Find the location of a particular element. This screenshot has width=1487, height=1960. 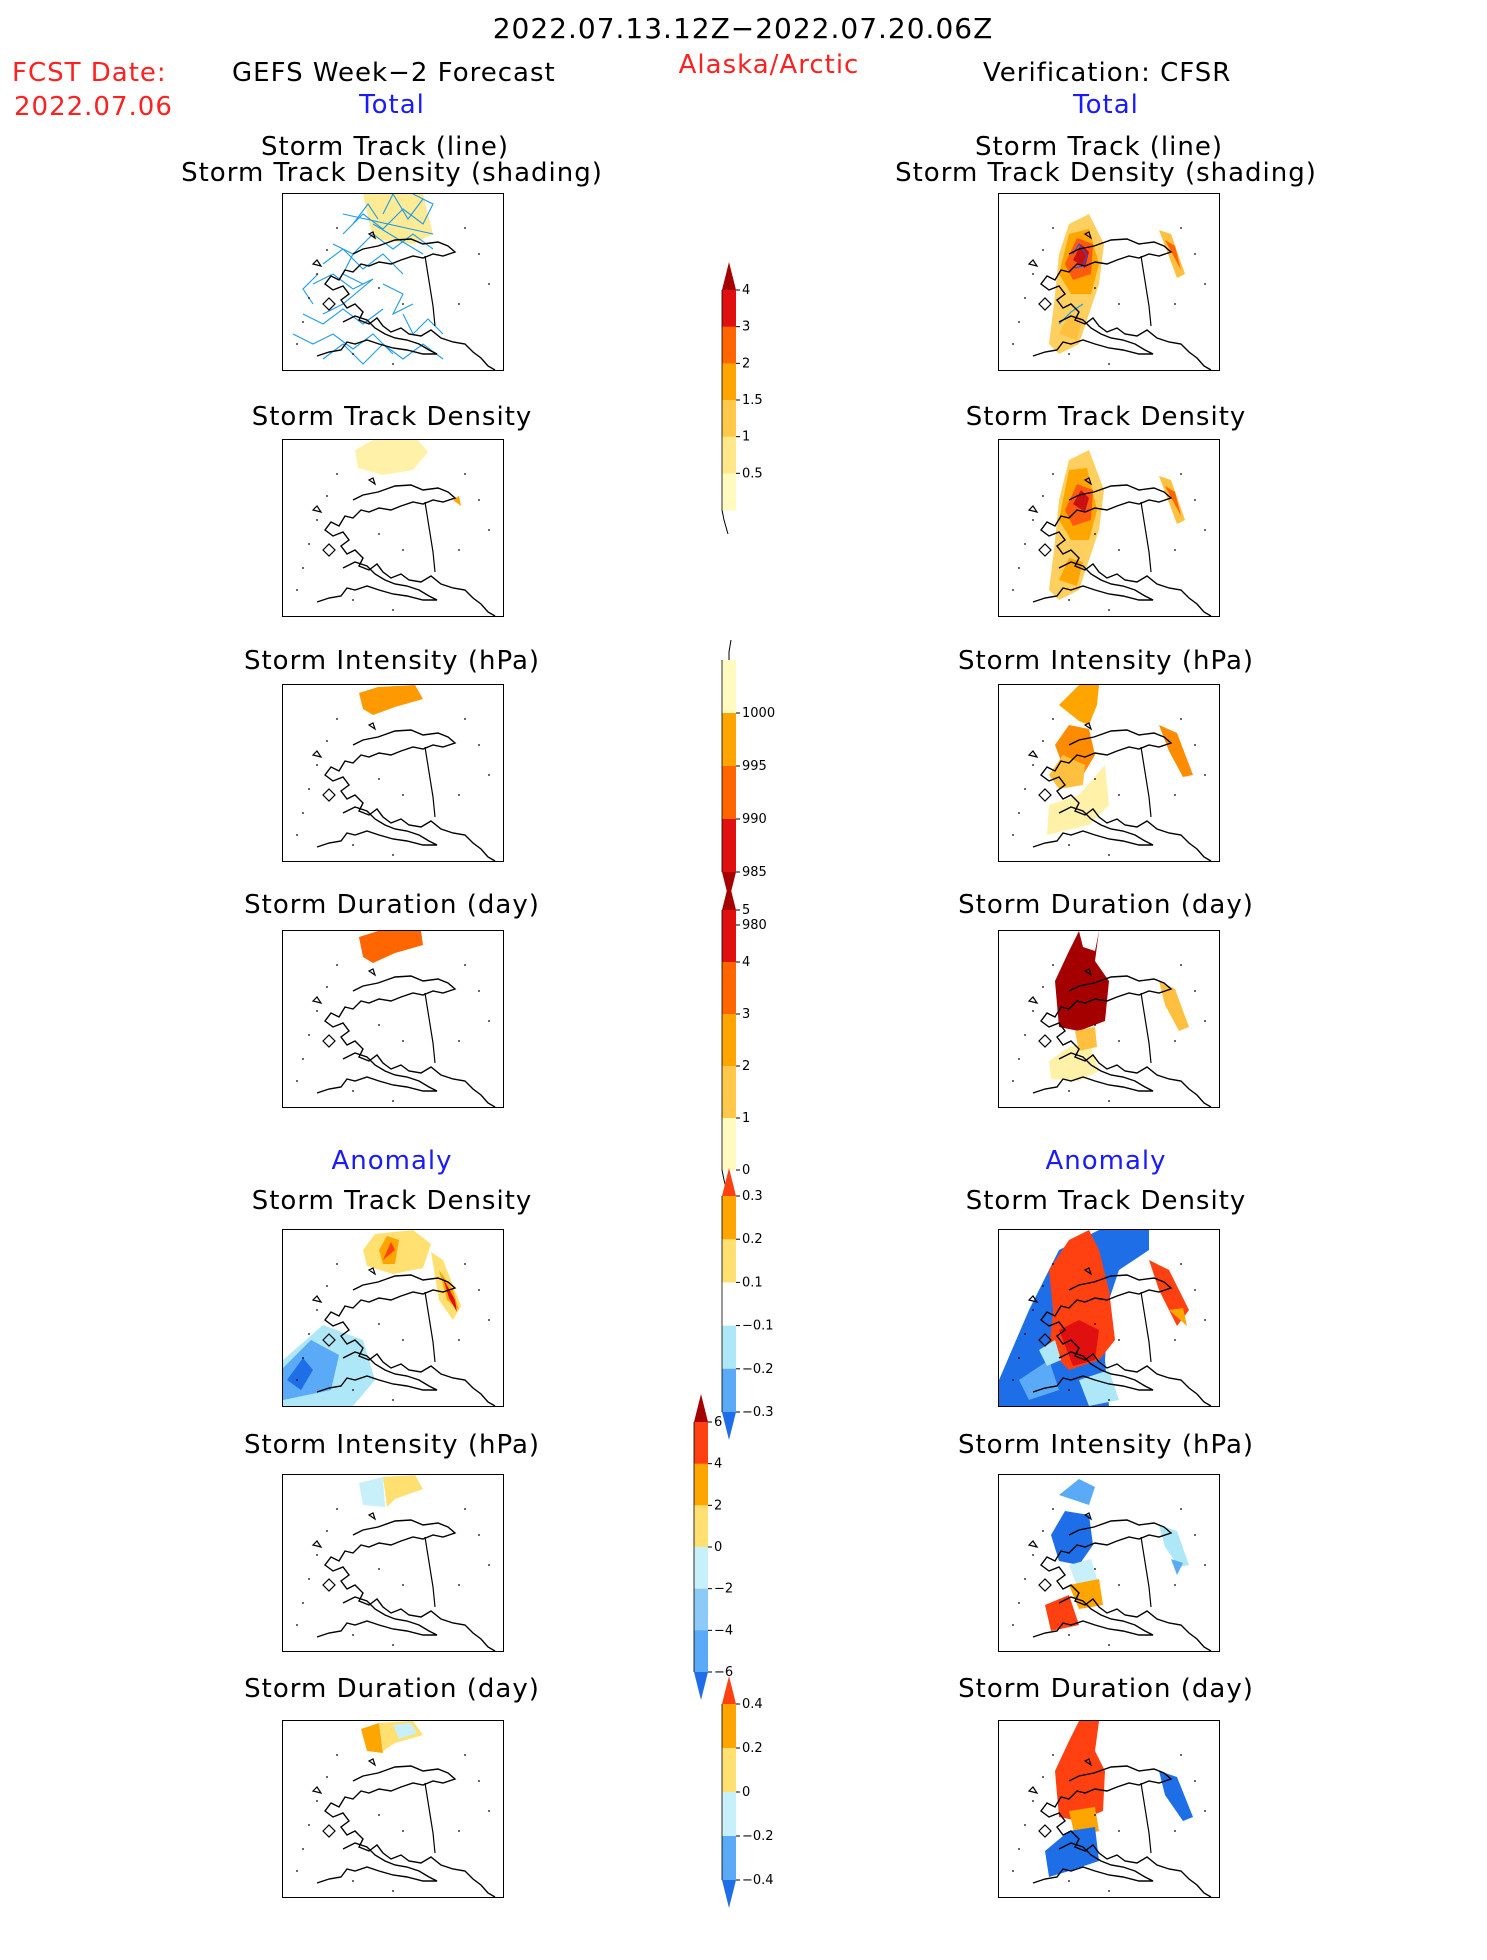

colorbar-density-anom: 0.3 0.2 0.1 −0.1 −0.2 −0.3 is located at coordinates (766, 1330).